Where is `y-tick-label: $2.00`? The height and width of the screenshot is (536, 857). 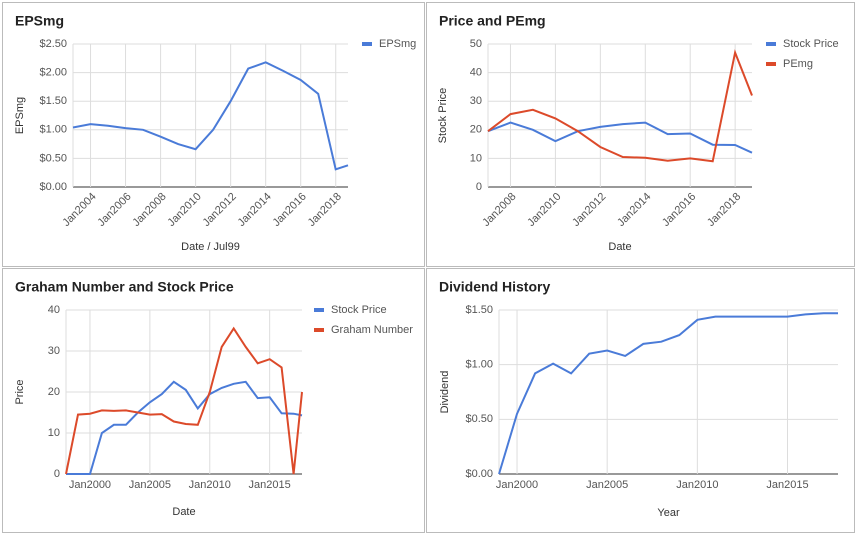 y-tick-label: $2.00 is located at coordinates (53, 73).